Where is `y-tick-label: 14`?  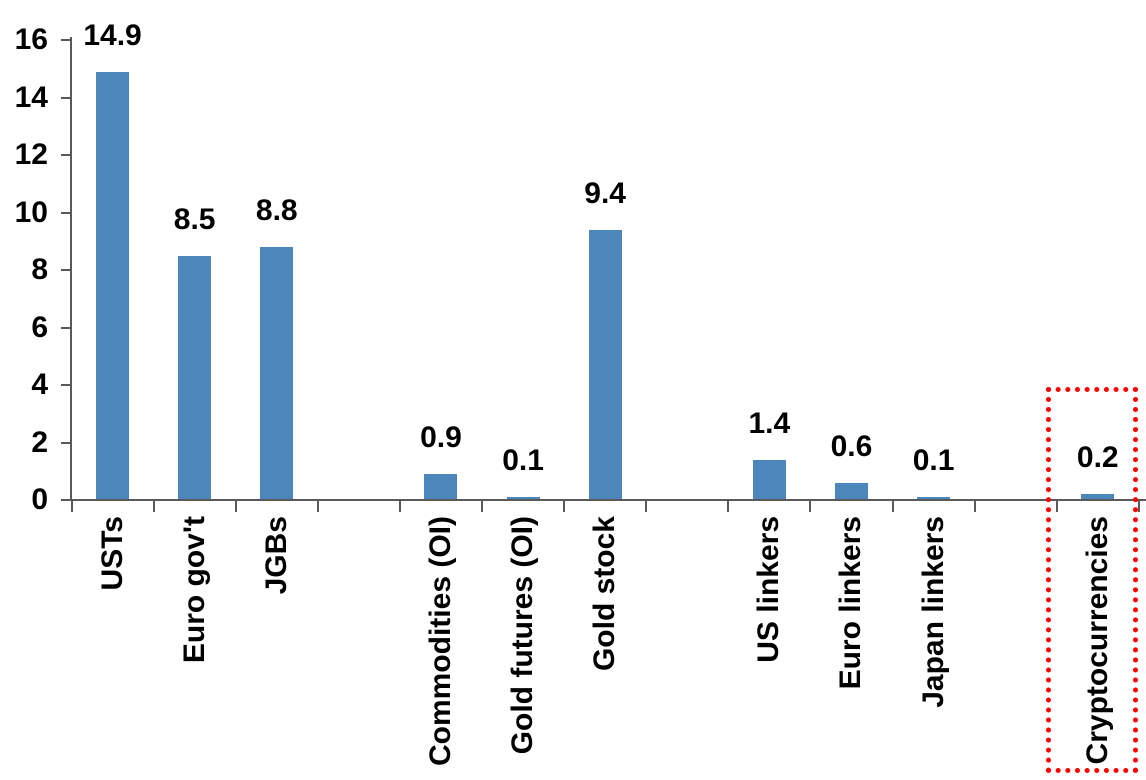 y-tick-label: 14 is located at coordinates (31, 97).